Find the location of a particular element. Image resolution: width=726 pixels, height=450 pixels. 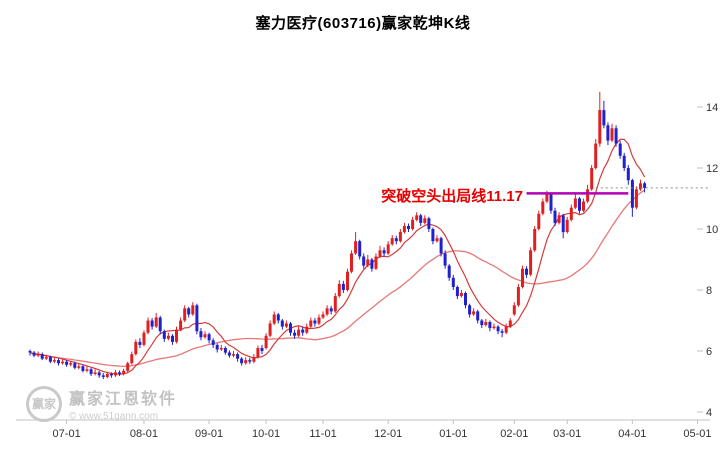

watermark-text: 赢家江恩软件 © www.51gann.com is located at coordinates (123, 403).